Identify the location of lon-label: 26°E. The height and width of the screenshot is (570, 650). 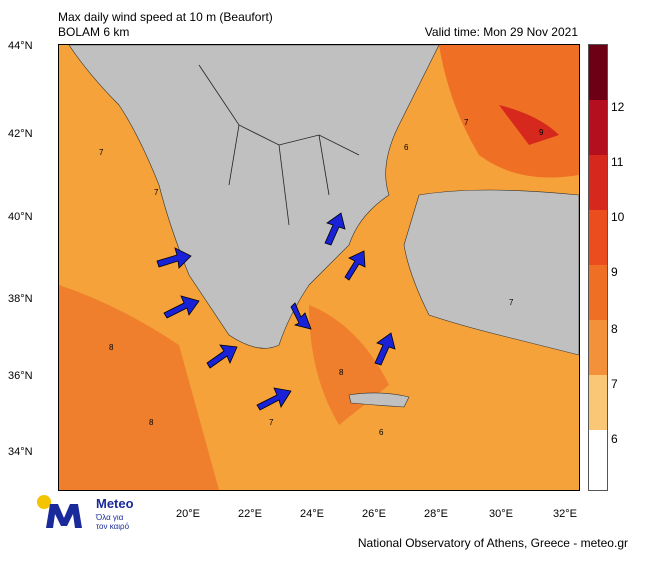
(374, 514).